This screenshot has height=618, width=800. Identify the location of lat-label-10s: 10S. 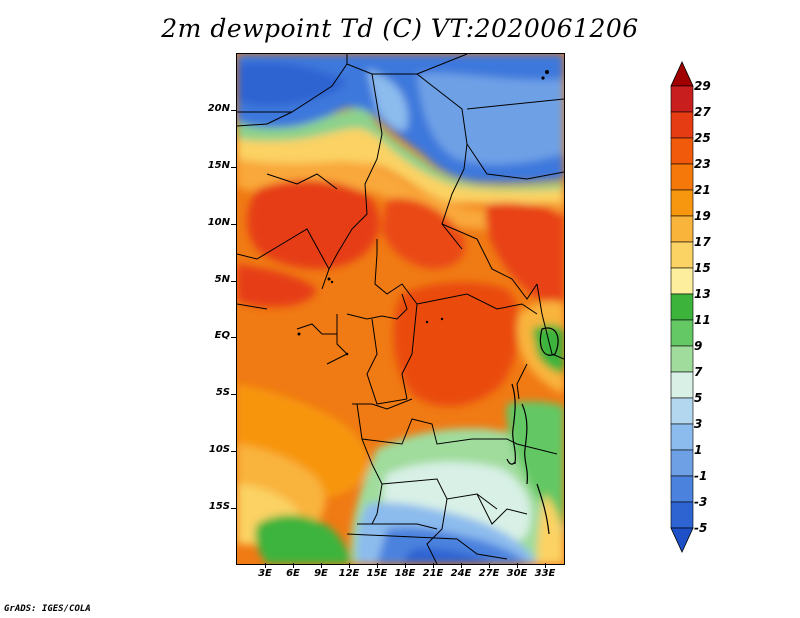
(219, 449).